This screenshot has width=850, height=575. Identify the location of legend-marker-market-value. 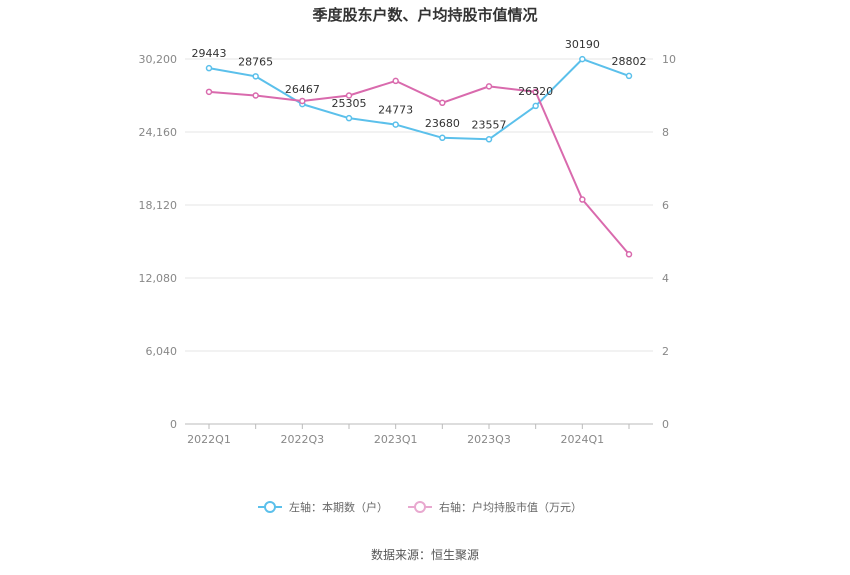
(420, 507).